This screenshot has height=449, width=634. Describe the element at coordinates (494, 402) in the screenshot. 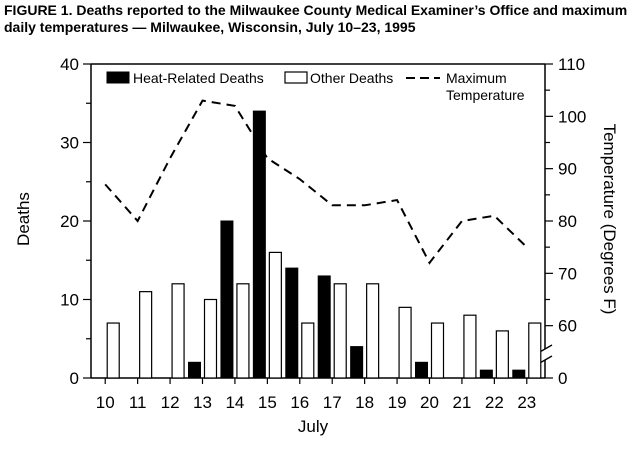

I see `x-tick-label: 22` at that location.